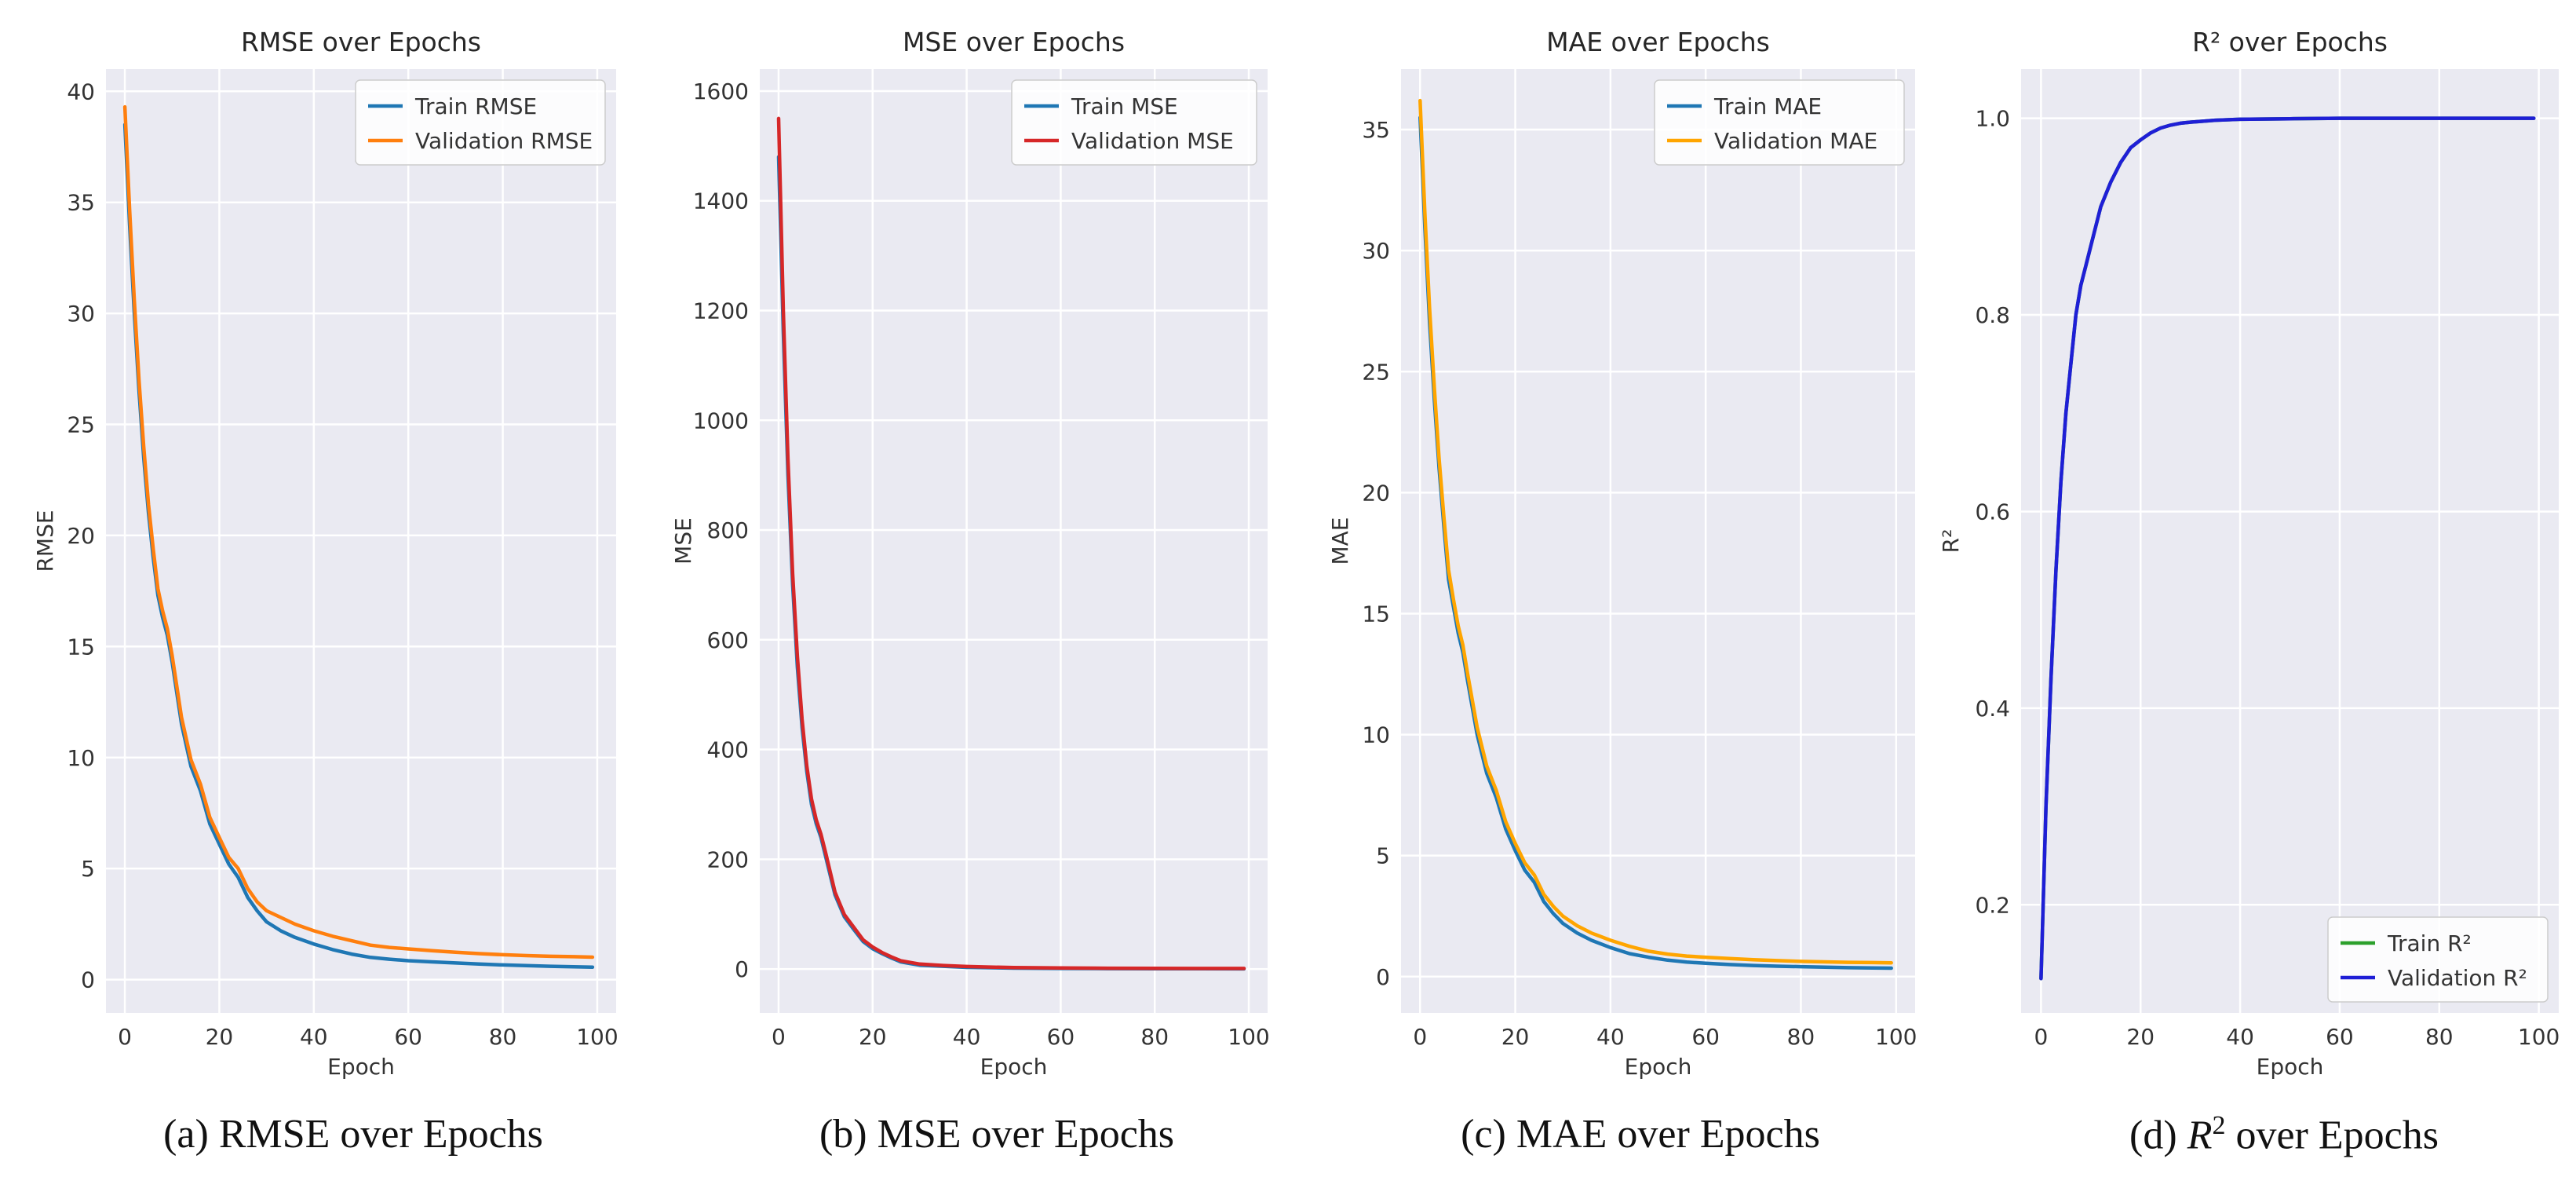 The width and height of the screenshot is (2576, 1199). What do you see at coordinates (1376, 735) in the screenshot?
I see `mae-y-tick-label: 10` at bounding box center [1376, 735].